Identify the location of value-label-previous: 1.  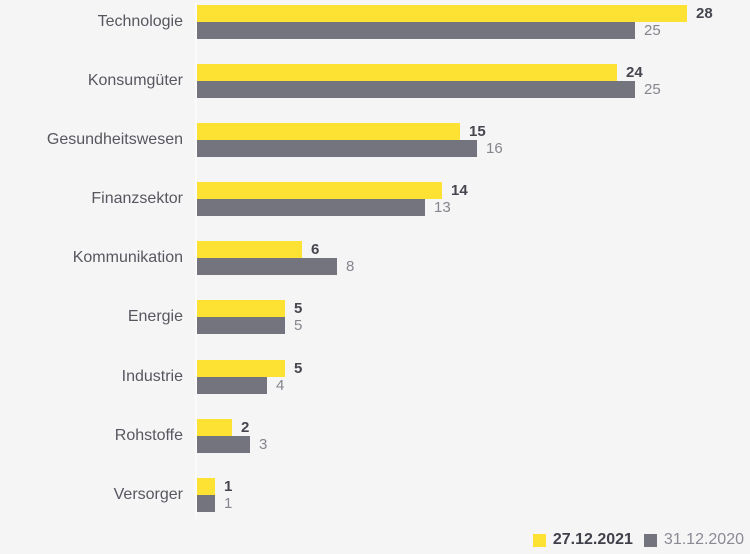
(228, 503).